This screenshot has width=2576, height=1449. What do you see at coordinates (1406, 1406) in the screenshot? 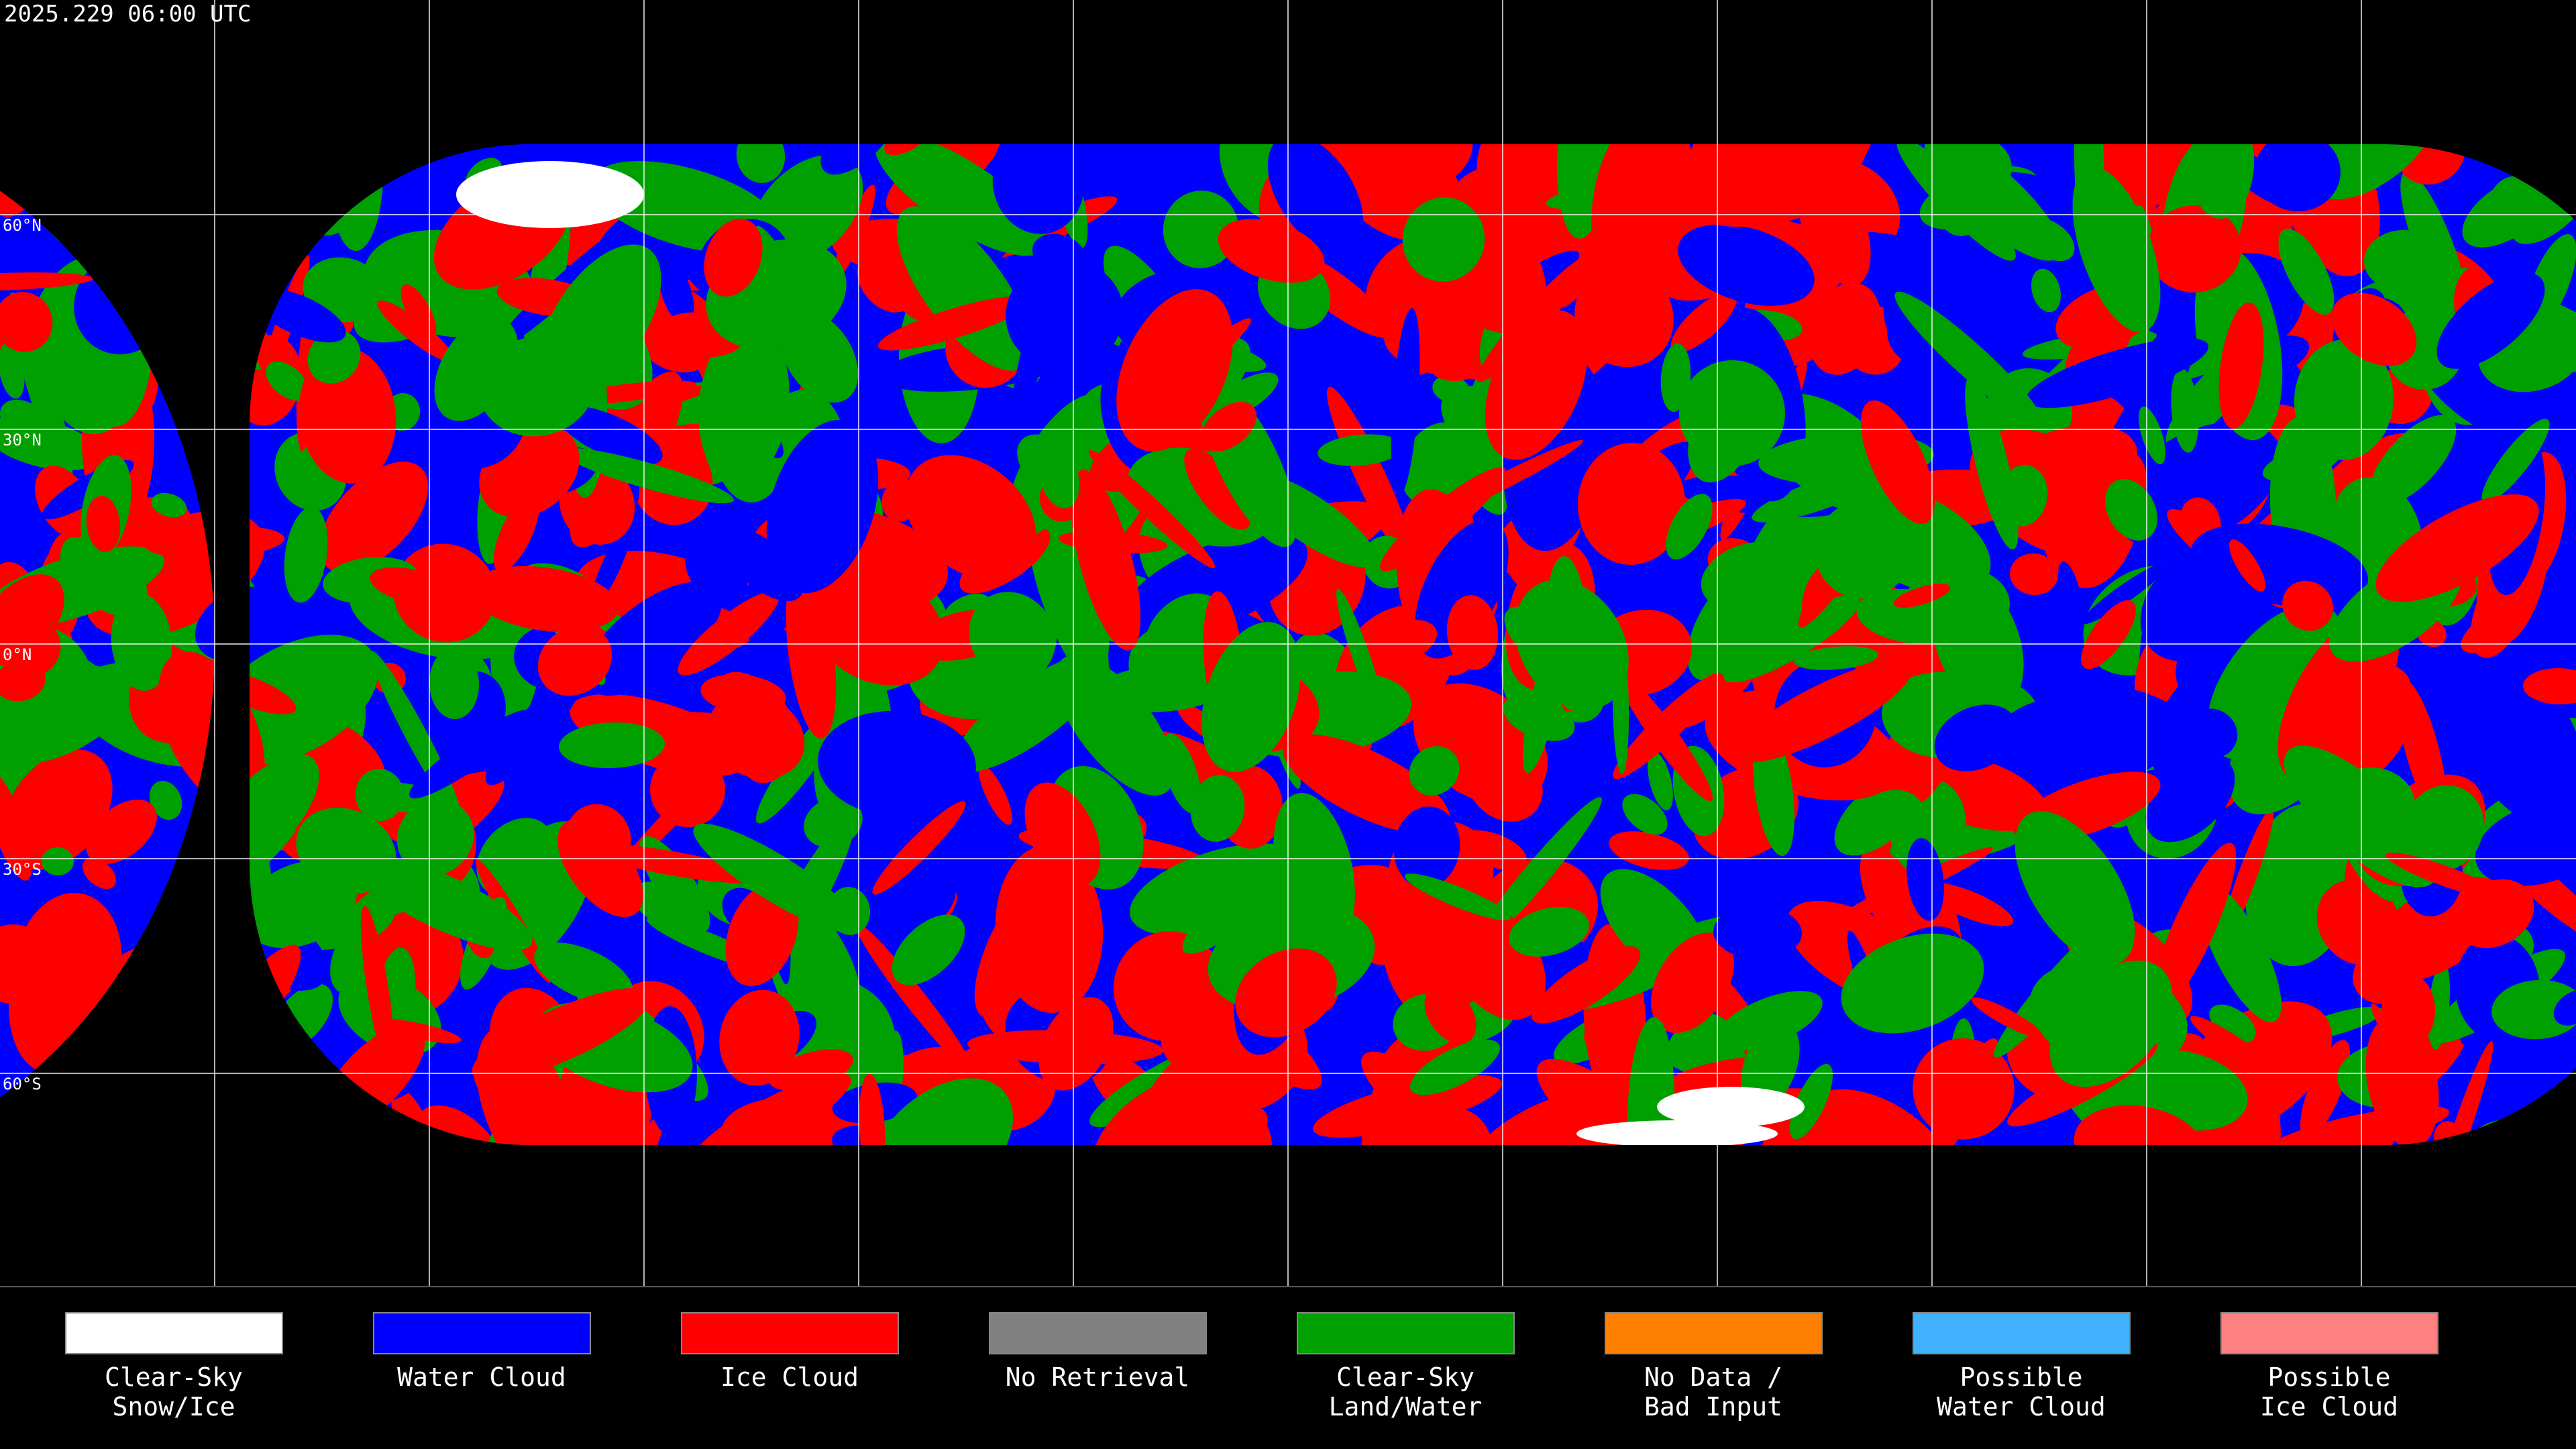
I see `legend-label: Land/Water` at bounding box center [1406, 1406].